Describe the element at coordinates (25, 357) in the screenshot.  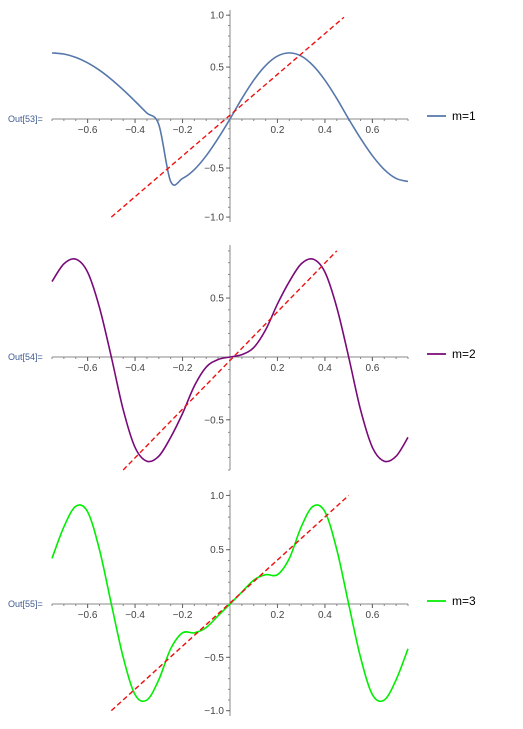
I see `out-label: Out[54]=` at that location.